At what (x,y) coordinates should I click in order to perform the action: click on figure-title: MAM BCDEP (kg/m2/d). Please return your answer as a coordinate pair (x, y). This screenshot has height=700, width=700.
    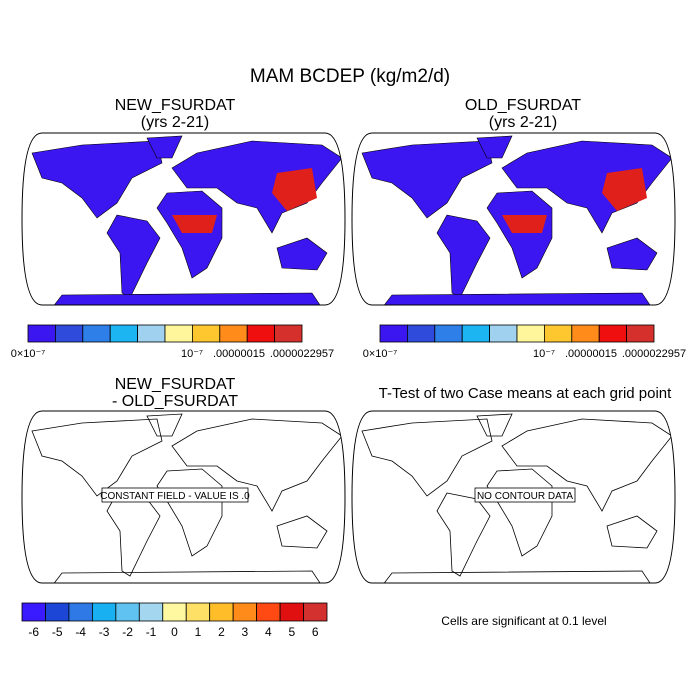
    Looking at the image, I should click on (350, 76).